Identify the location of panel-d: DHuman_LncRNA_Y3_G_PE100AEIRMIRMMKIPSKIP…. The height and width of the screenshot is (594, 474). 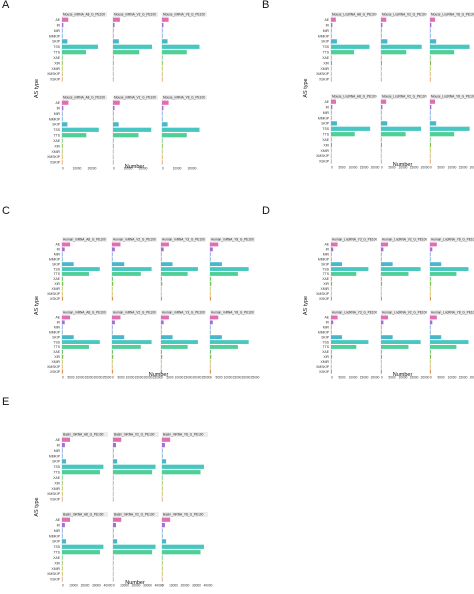
(368, 292).